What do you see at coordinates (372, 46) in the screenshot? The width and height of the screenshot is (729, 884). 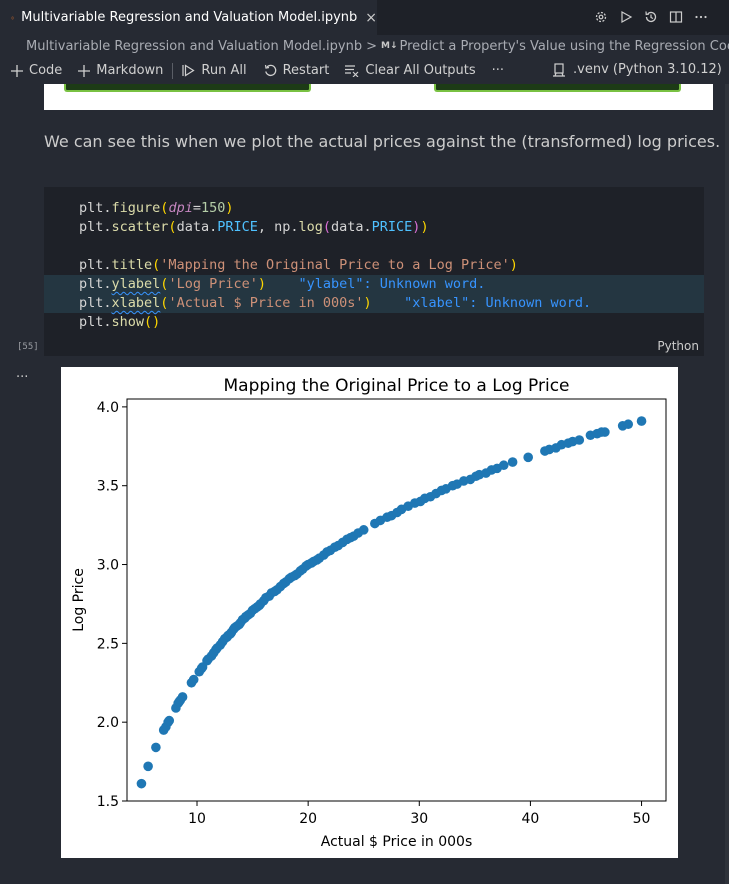 I see `chevron-right-icon: >` at bounding box center [372, 46].